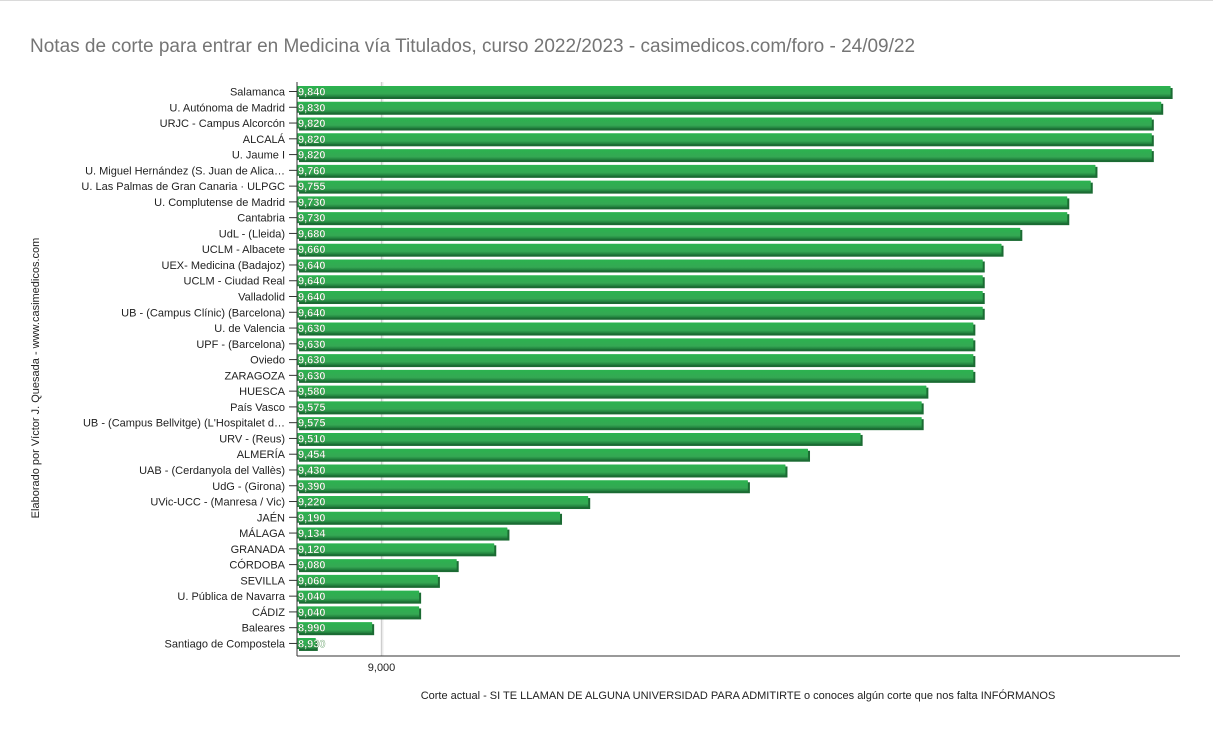  Describe the element at coordinates (231, 597) in the screenshot. I see `category-label: U. Pública de Navarra` at that location.